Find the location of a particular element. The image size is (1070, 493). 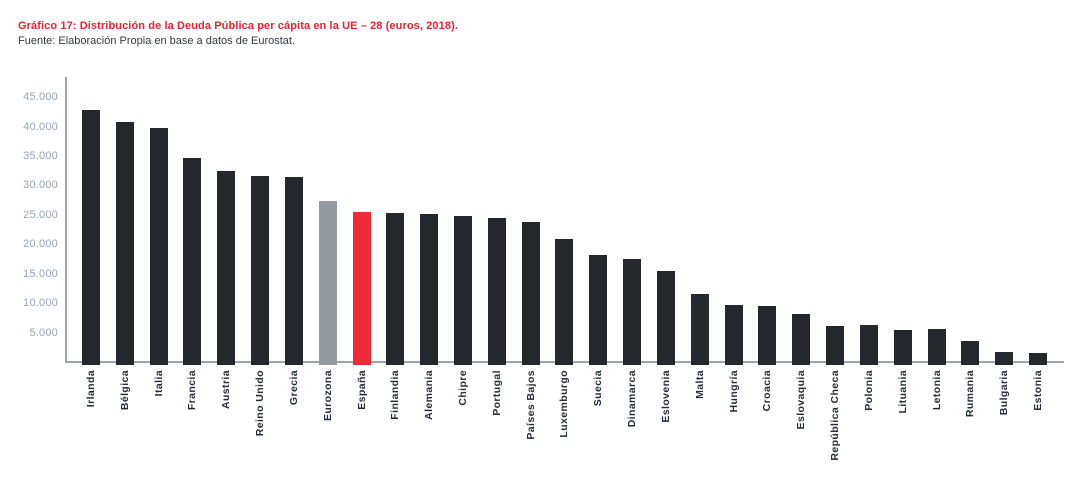

y-axis-tick-label: 10.000 is located at coordinates (40, 303).